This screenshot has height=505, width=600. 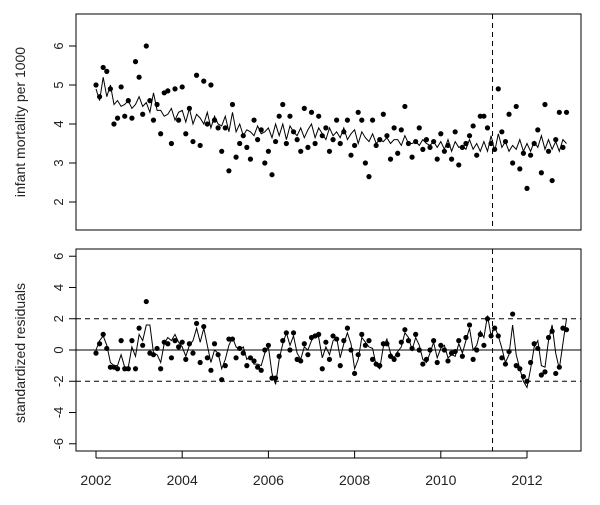 What do you see at coordinates (182, 480) in the screenshot?
I see `x-tick-label: 2004` at bounding box center [182, 480].